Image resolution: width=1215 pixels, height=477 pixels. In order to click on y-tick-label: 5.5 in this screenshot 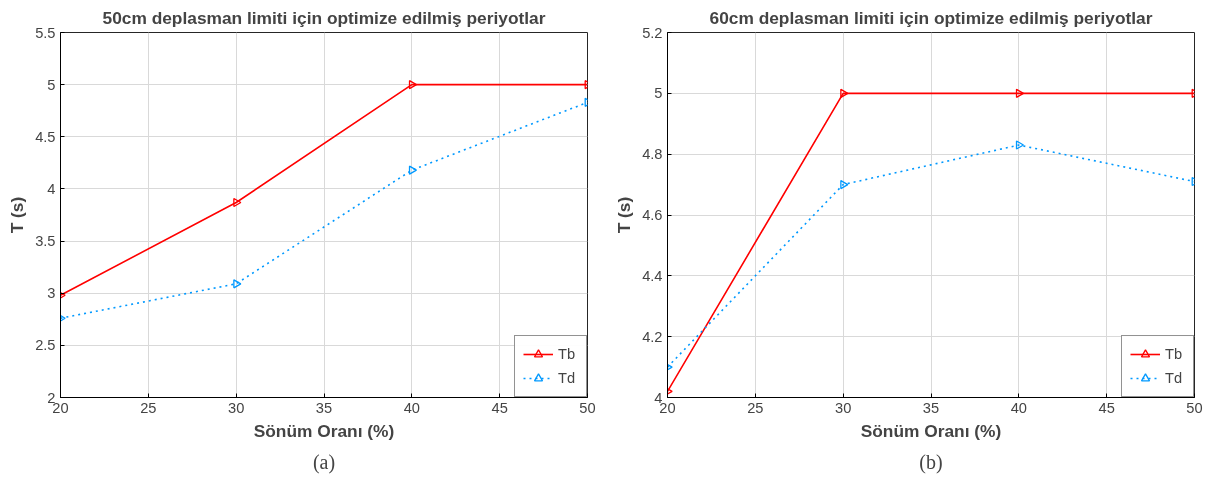, I will do `click(45, 32)`.